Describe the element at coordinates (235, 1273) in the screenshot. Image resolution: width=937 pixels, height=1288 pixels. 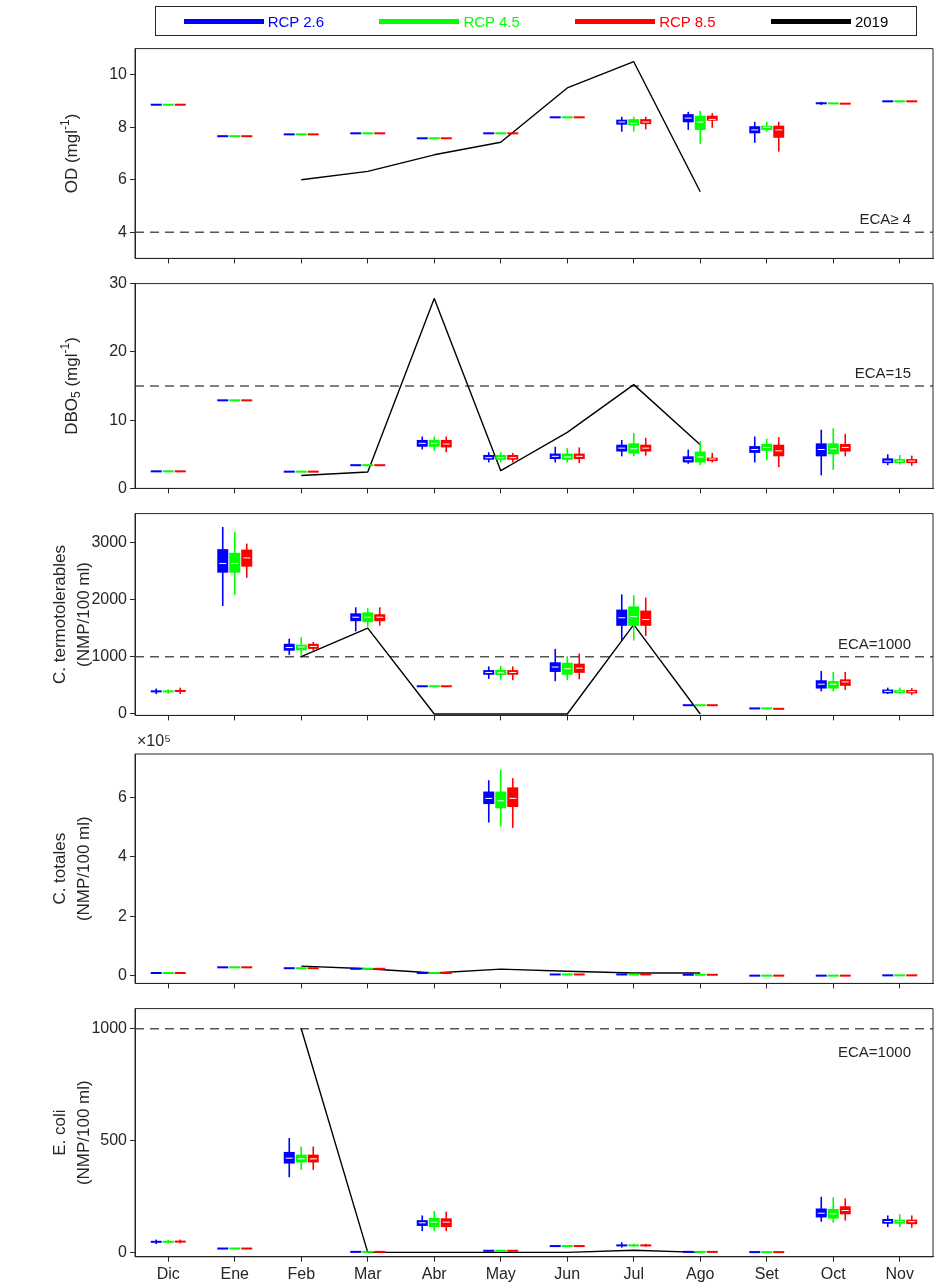
I see `x-tick-label: Ene` at that location.